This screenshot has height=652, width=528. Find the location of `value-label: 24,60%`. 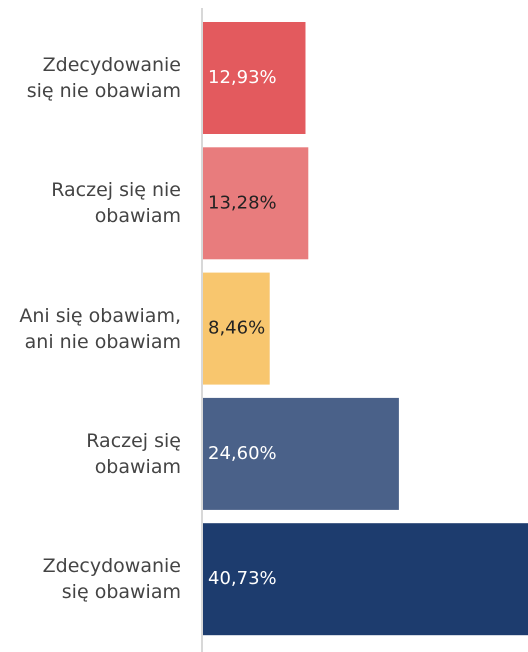

value-label: 24,60% is located at coordinates (242, 453).